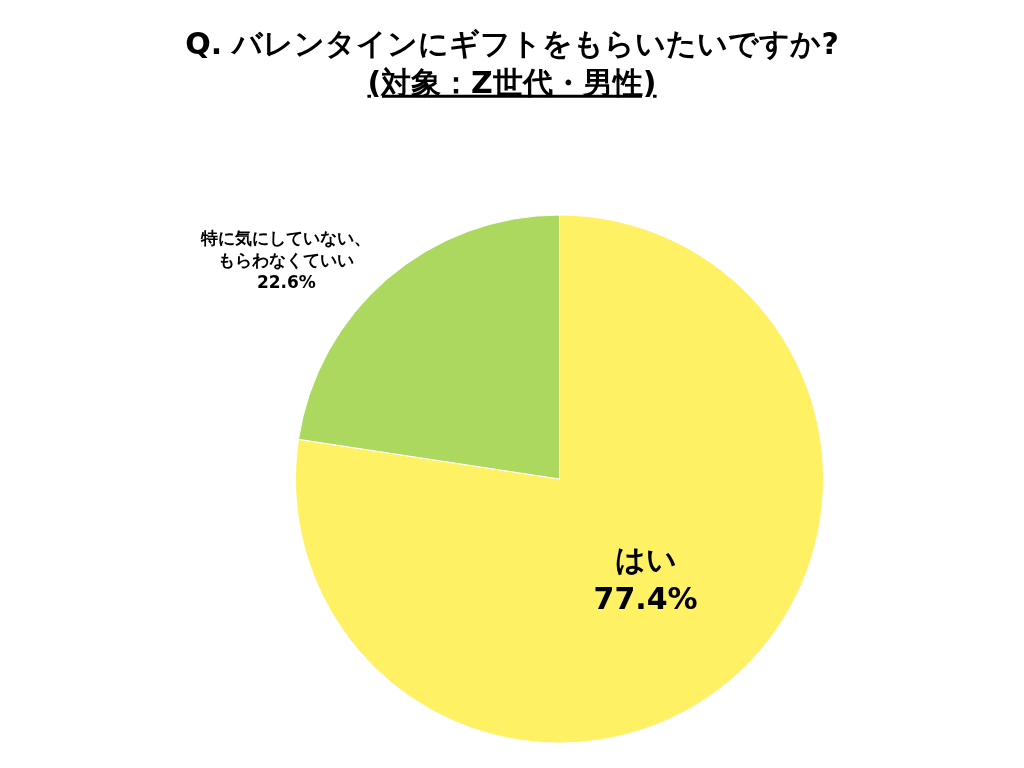  I want to click on slice-label: 特に気にしていない、もらわなくていい, so click(286, 249).